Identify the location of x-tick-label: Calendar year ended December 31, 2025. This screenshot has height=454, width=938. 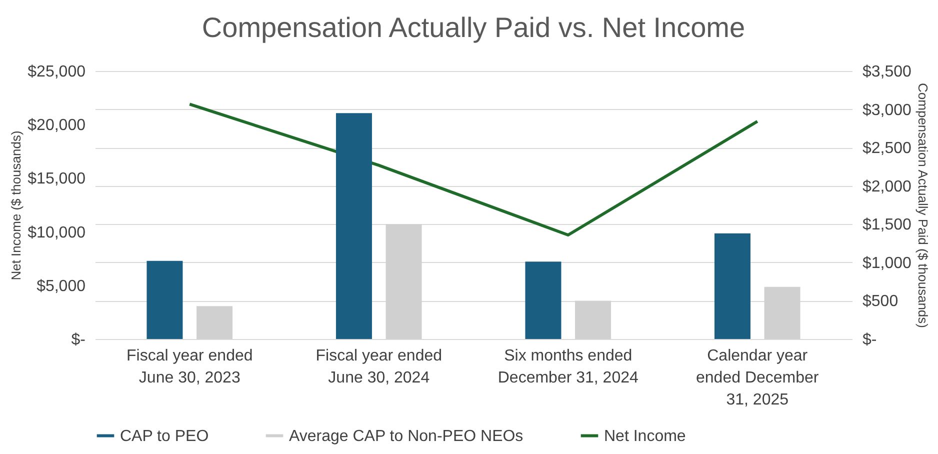
(758, 378).